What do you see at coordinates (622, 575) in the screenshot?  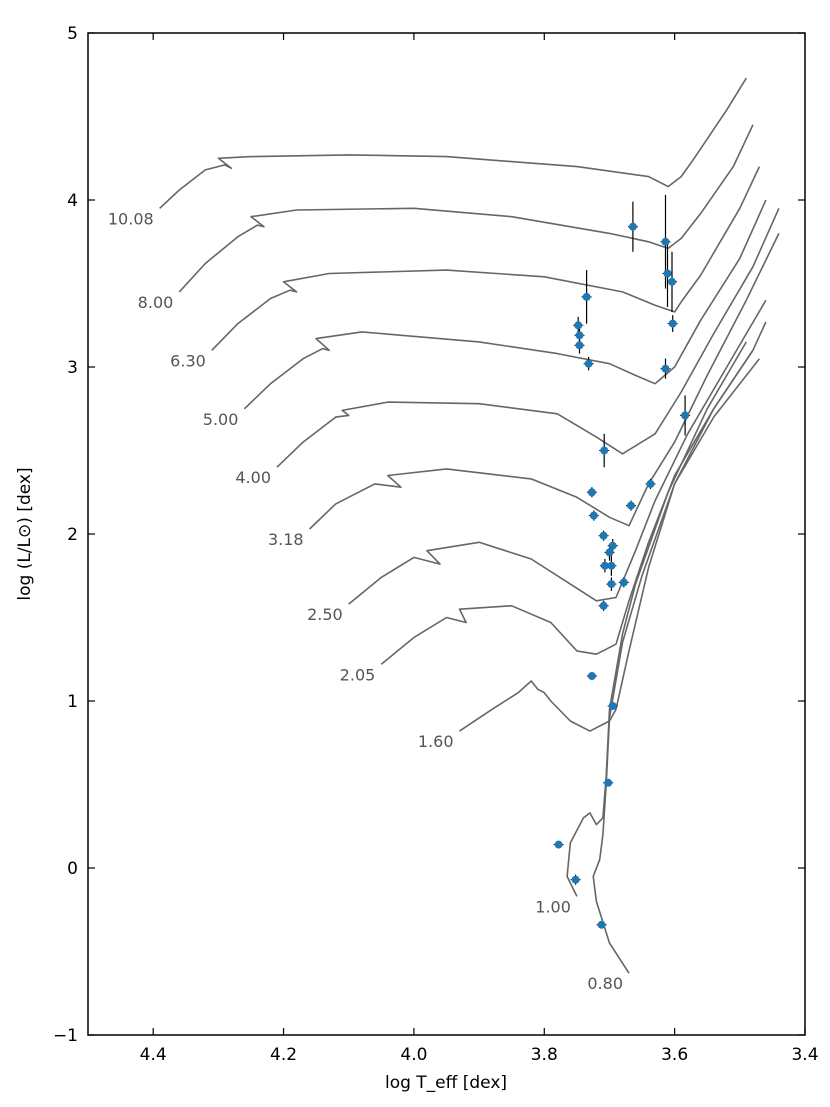 I see `data-points` at bounding box center [622, 575].